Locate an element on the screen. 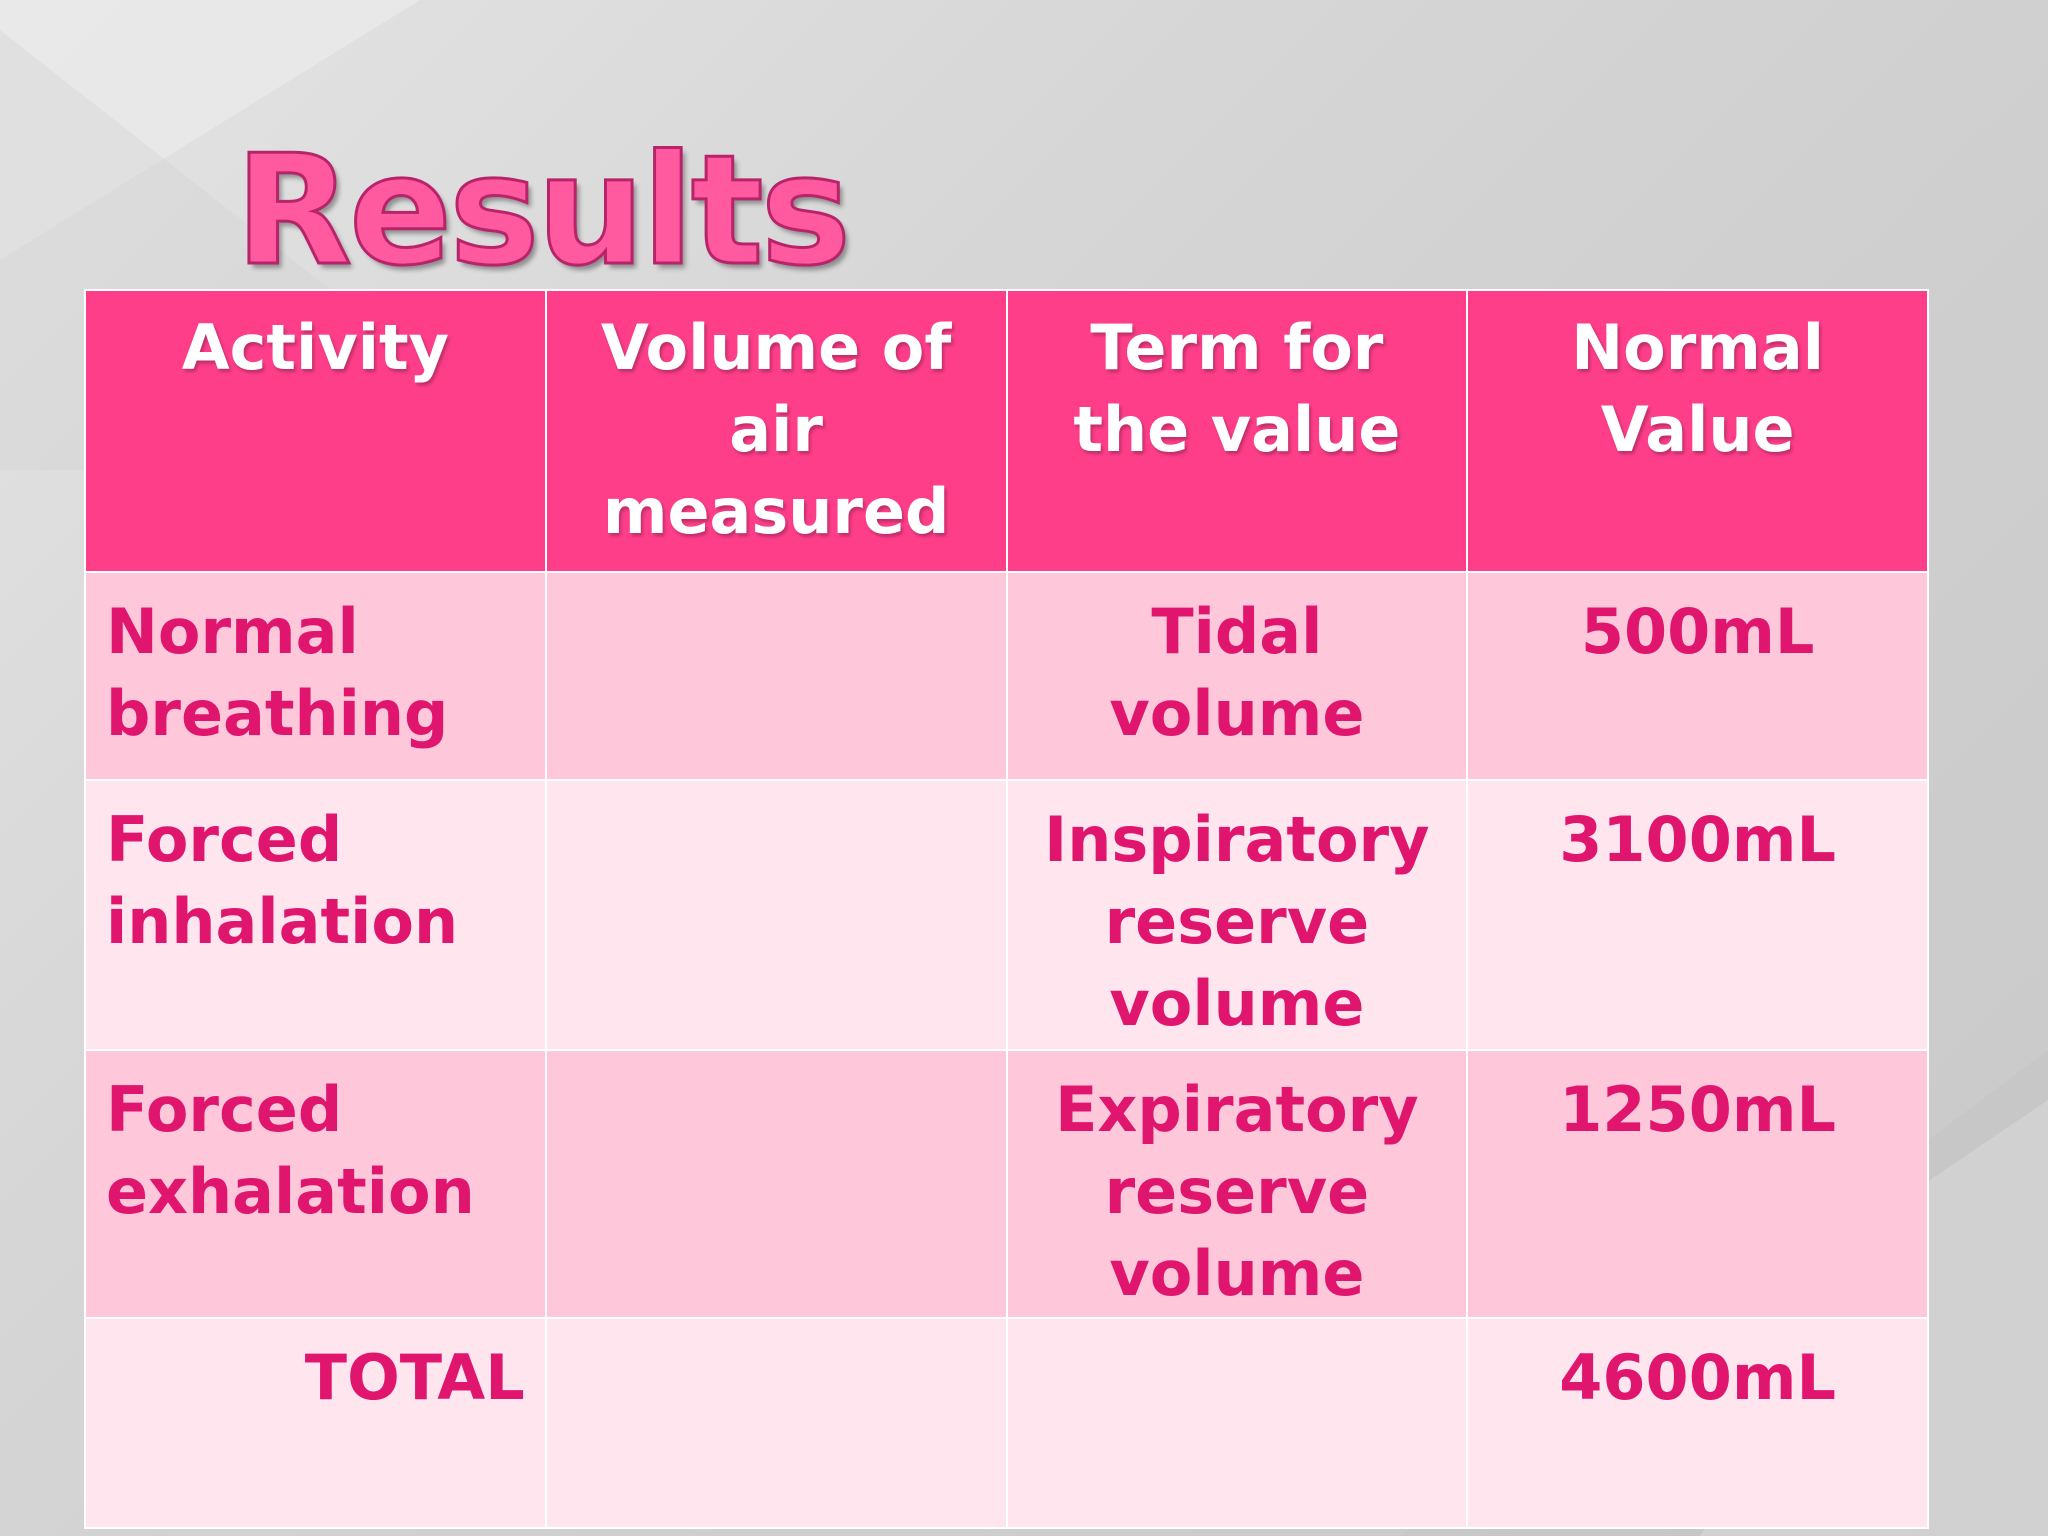 This screenshot has height=1536, width=2048. table-row-total: TOTAL 4600mL is located at coordinates (1006, 1423).